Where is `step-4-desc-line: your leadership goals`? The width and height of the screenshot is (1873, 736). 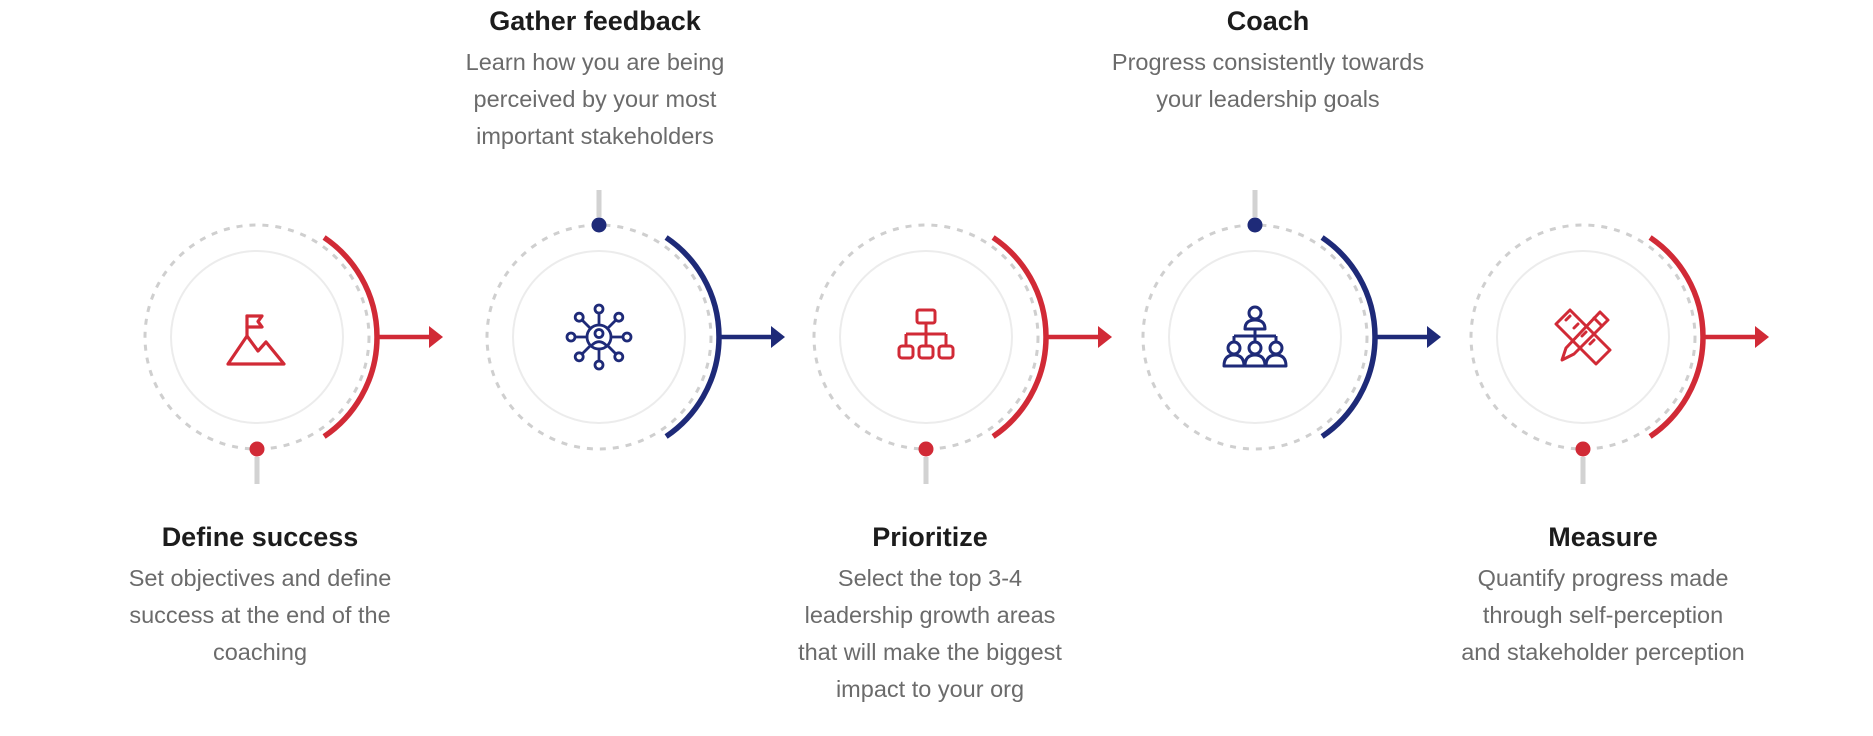 step-4-desc-line: your leadership goals is located at coordinates (1268, 99).